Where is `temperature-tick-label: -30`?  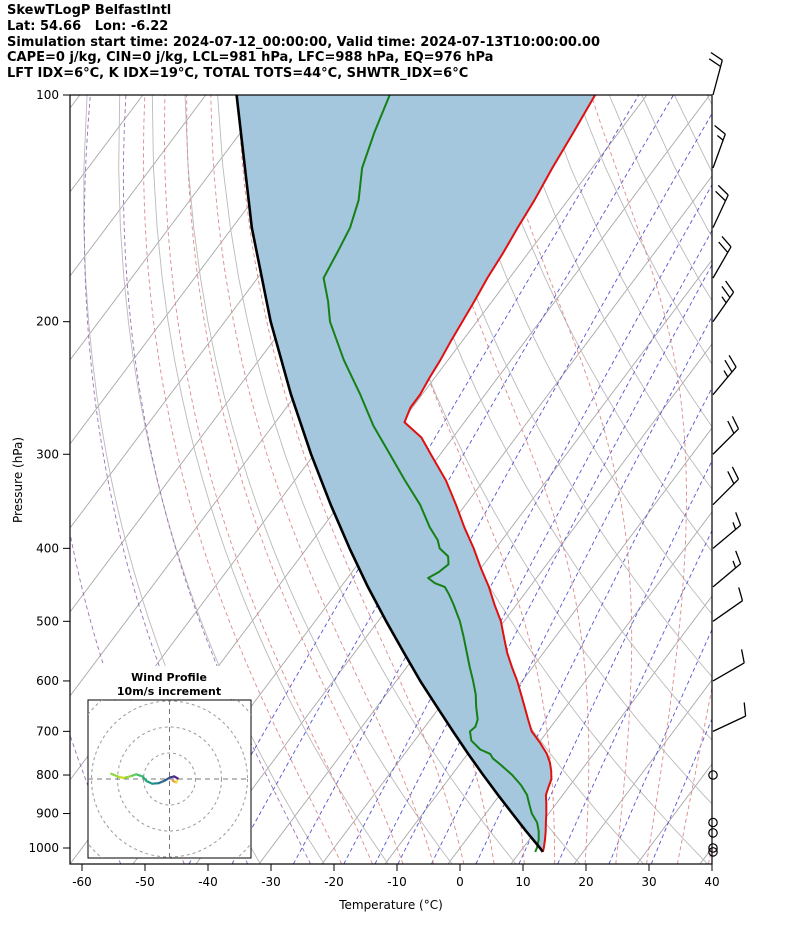 temperature-tick-label: -30 is located at coordinates (271, 882).